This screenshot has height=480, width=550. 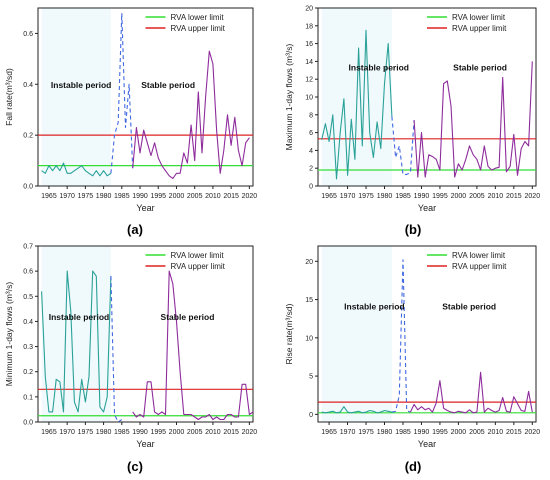 I want to click on y-tick-label: 4, so click(x=311, y=151).